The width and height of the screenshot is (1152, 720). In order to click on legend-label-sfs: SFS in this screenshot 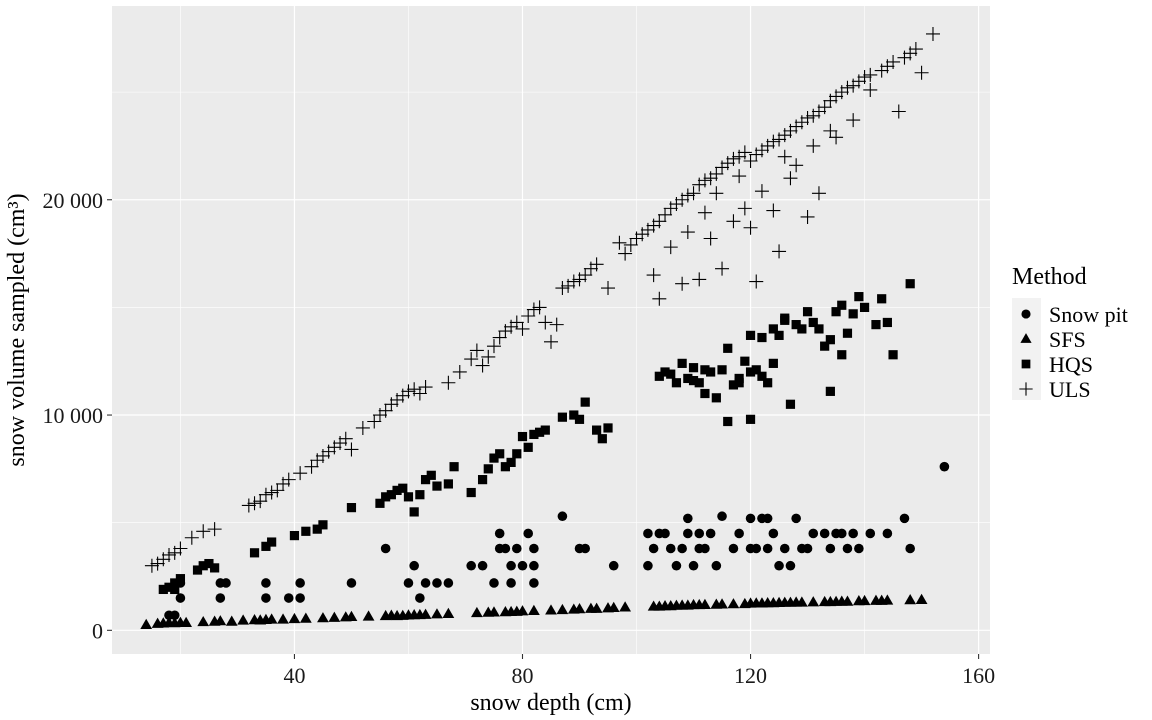, I will do `click(1067, 339)`.